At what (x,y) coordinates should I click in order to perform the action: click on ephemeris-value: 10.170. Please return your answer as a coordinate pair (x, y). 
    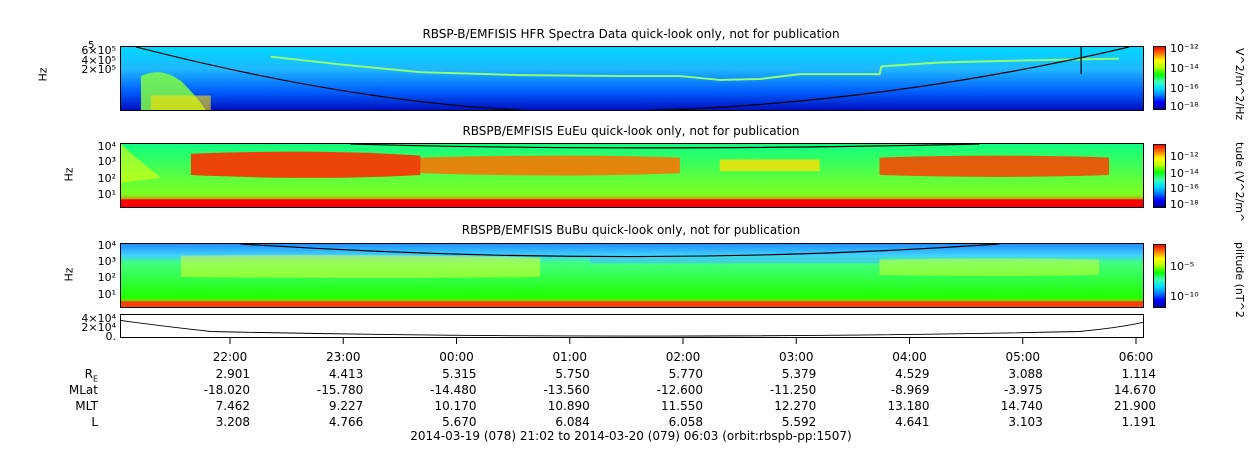
    Looking at the image, I should click on (455, 406).